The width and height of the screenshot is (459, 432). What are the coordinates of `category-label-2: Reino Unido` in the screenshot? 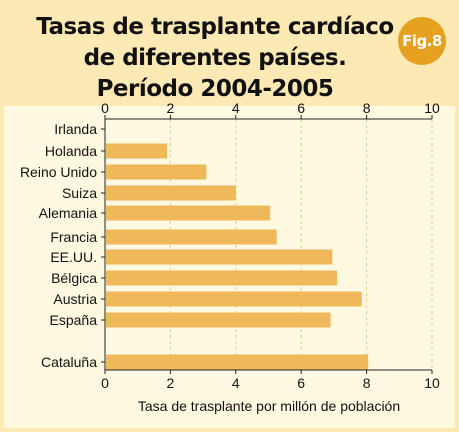 It's located at (58, 172).